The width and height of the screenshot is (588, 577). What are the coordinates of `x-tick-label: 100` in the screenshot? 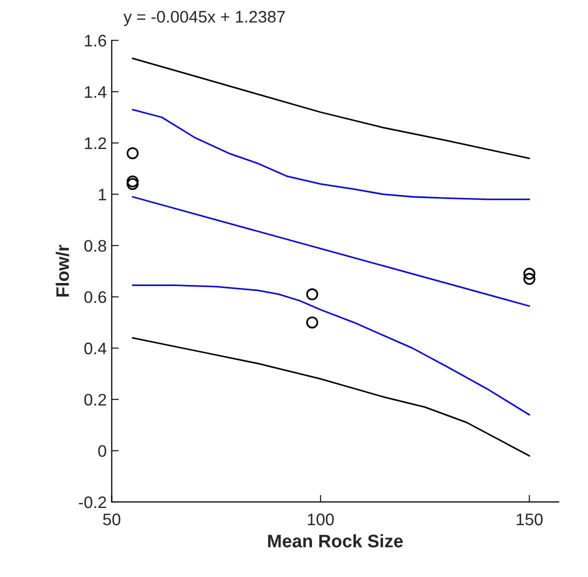 It's located at (321, 520).